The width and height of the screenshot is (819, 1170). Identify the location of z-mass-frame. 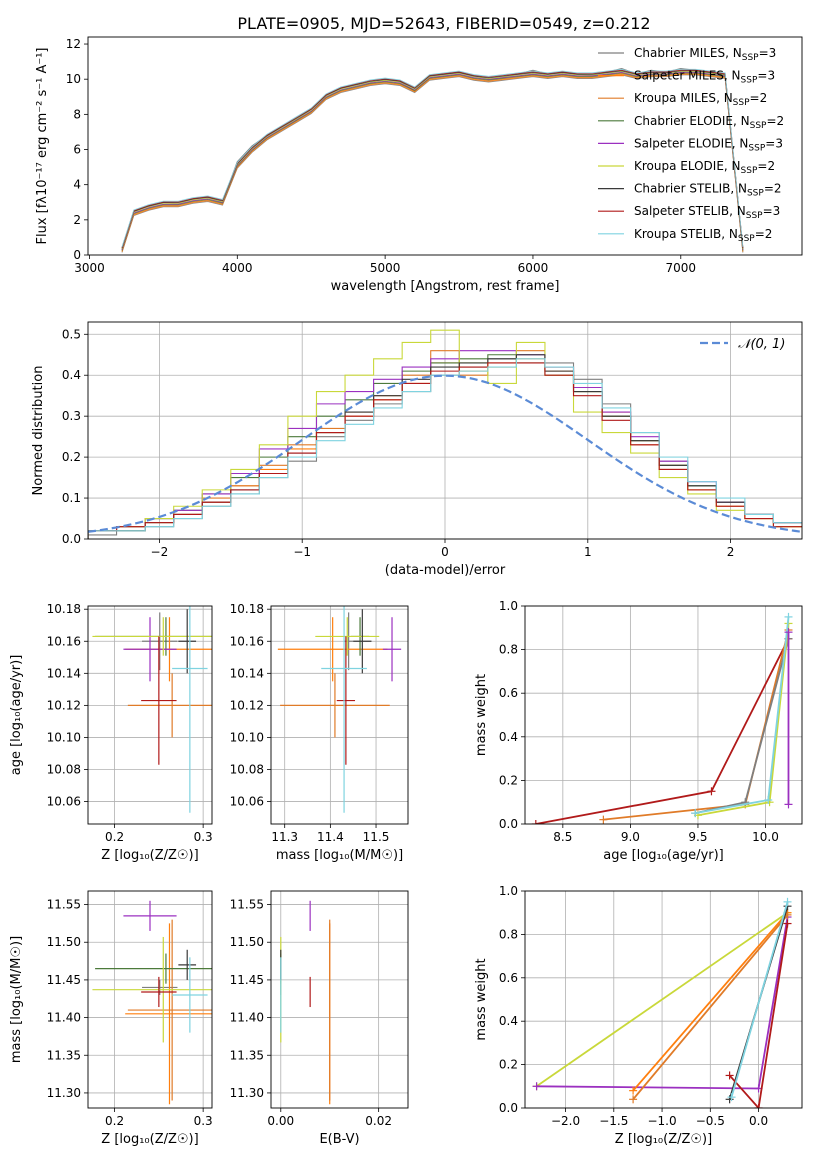
(150, 999).